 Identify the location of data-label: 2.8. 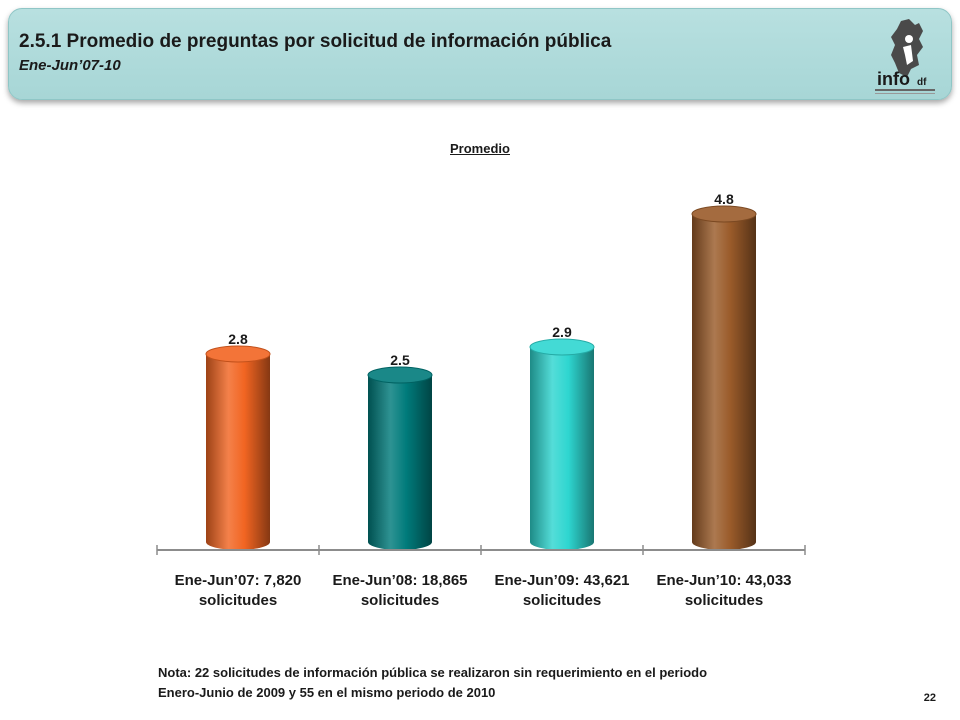
(238, 339).